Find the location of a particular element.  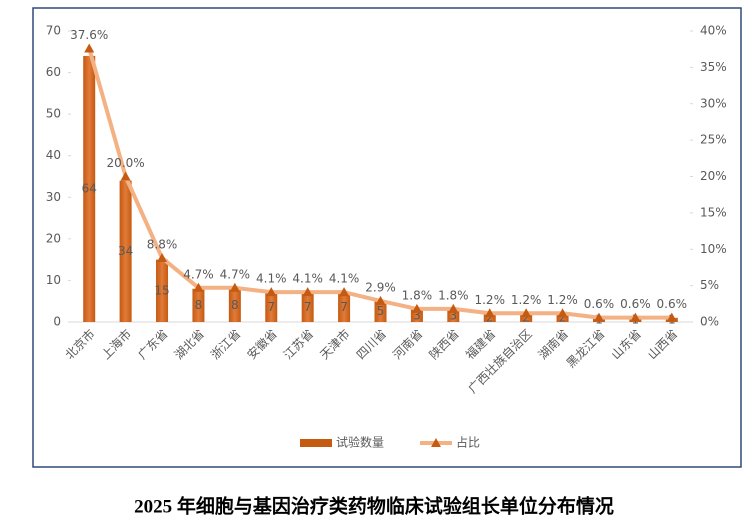

y2-tick-label: 15% is located at coordinates (713, 212).